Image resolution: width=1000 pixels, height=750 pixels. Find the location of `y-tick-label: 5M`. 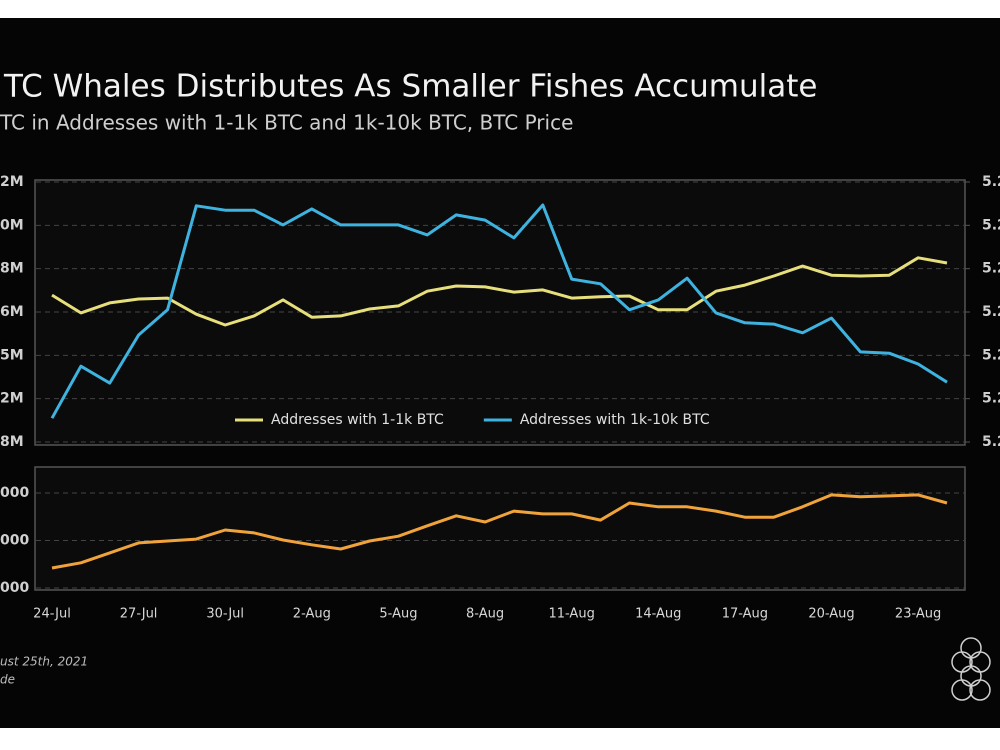

y-tick-label: 5M is located at coordinates (12, 355).